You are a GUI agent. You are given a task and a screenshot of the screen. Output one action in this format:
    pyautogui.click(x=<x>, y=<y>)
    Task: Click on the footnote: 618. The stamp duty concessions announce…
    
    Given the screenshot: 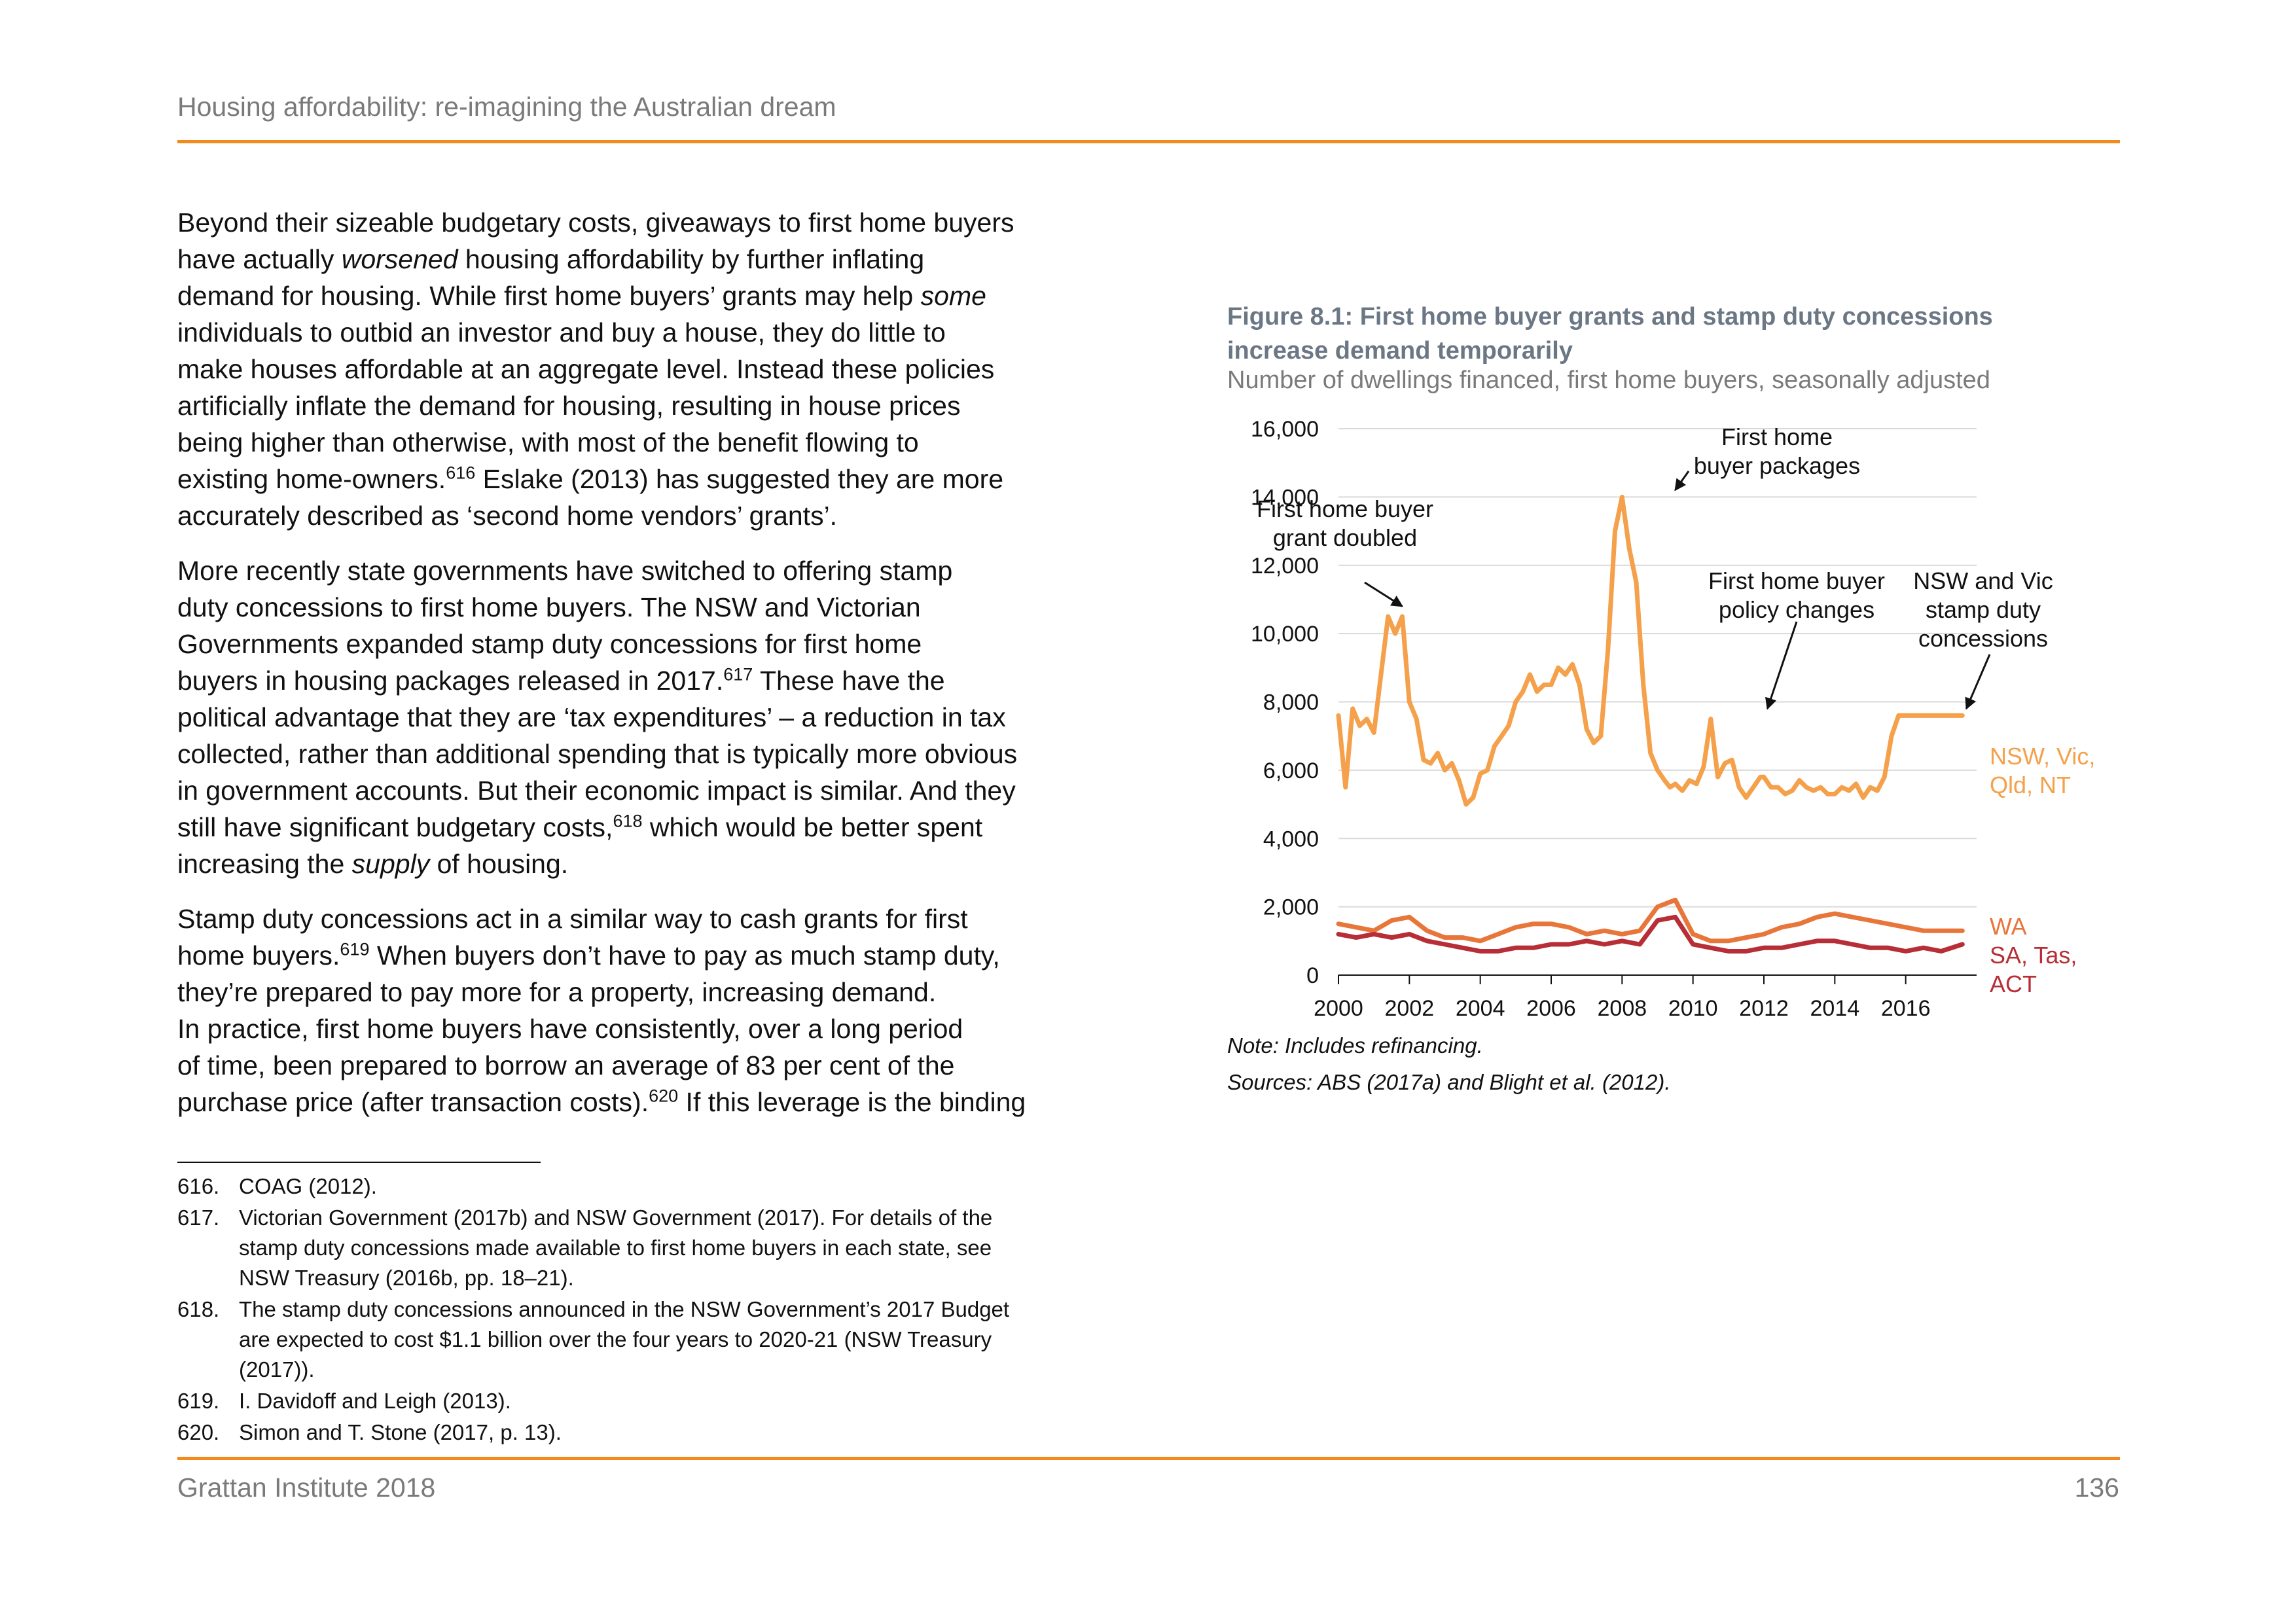 What is the action you would take?
    pyautogui.click(x=635, y=1339)
    